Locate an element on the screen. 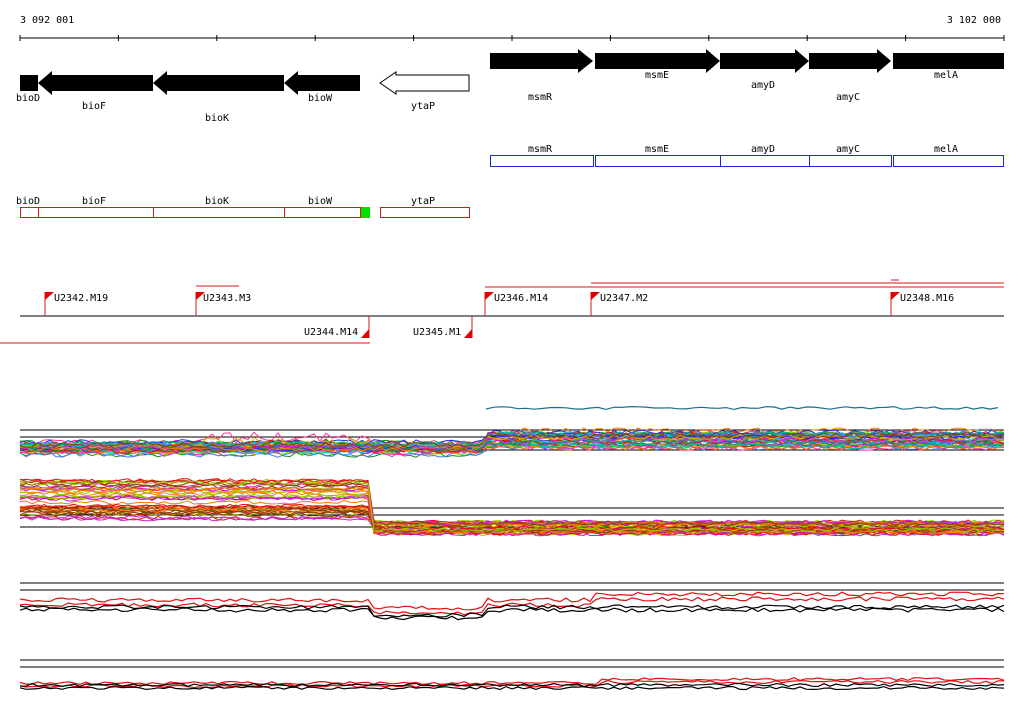 This screenshot has height=714, width=1024. ruler-end-label: 3 102 000 is located at coordinates (974, 20).